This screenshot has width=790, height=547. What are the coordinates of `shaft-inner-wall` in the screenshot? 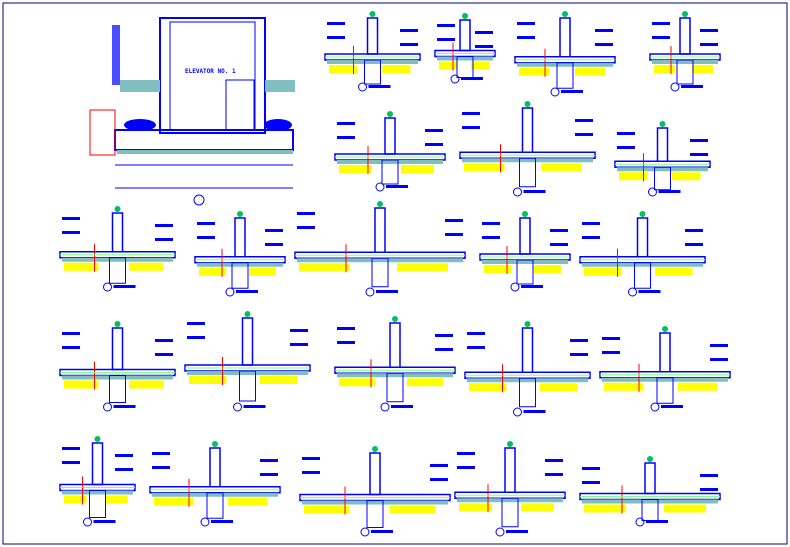 It's located at (212, 76).